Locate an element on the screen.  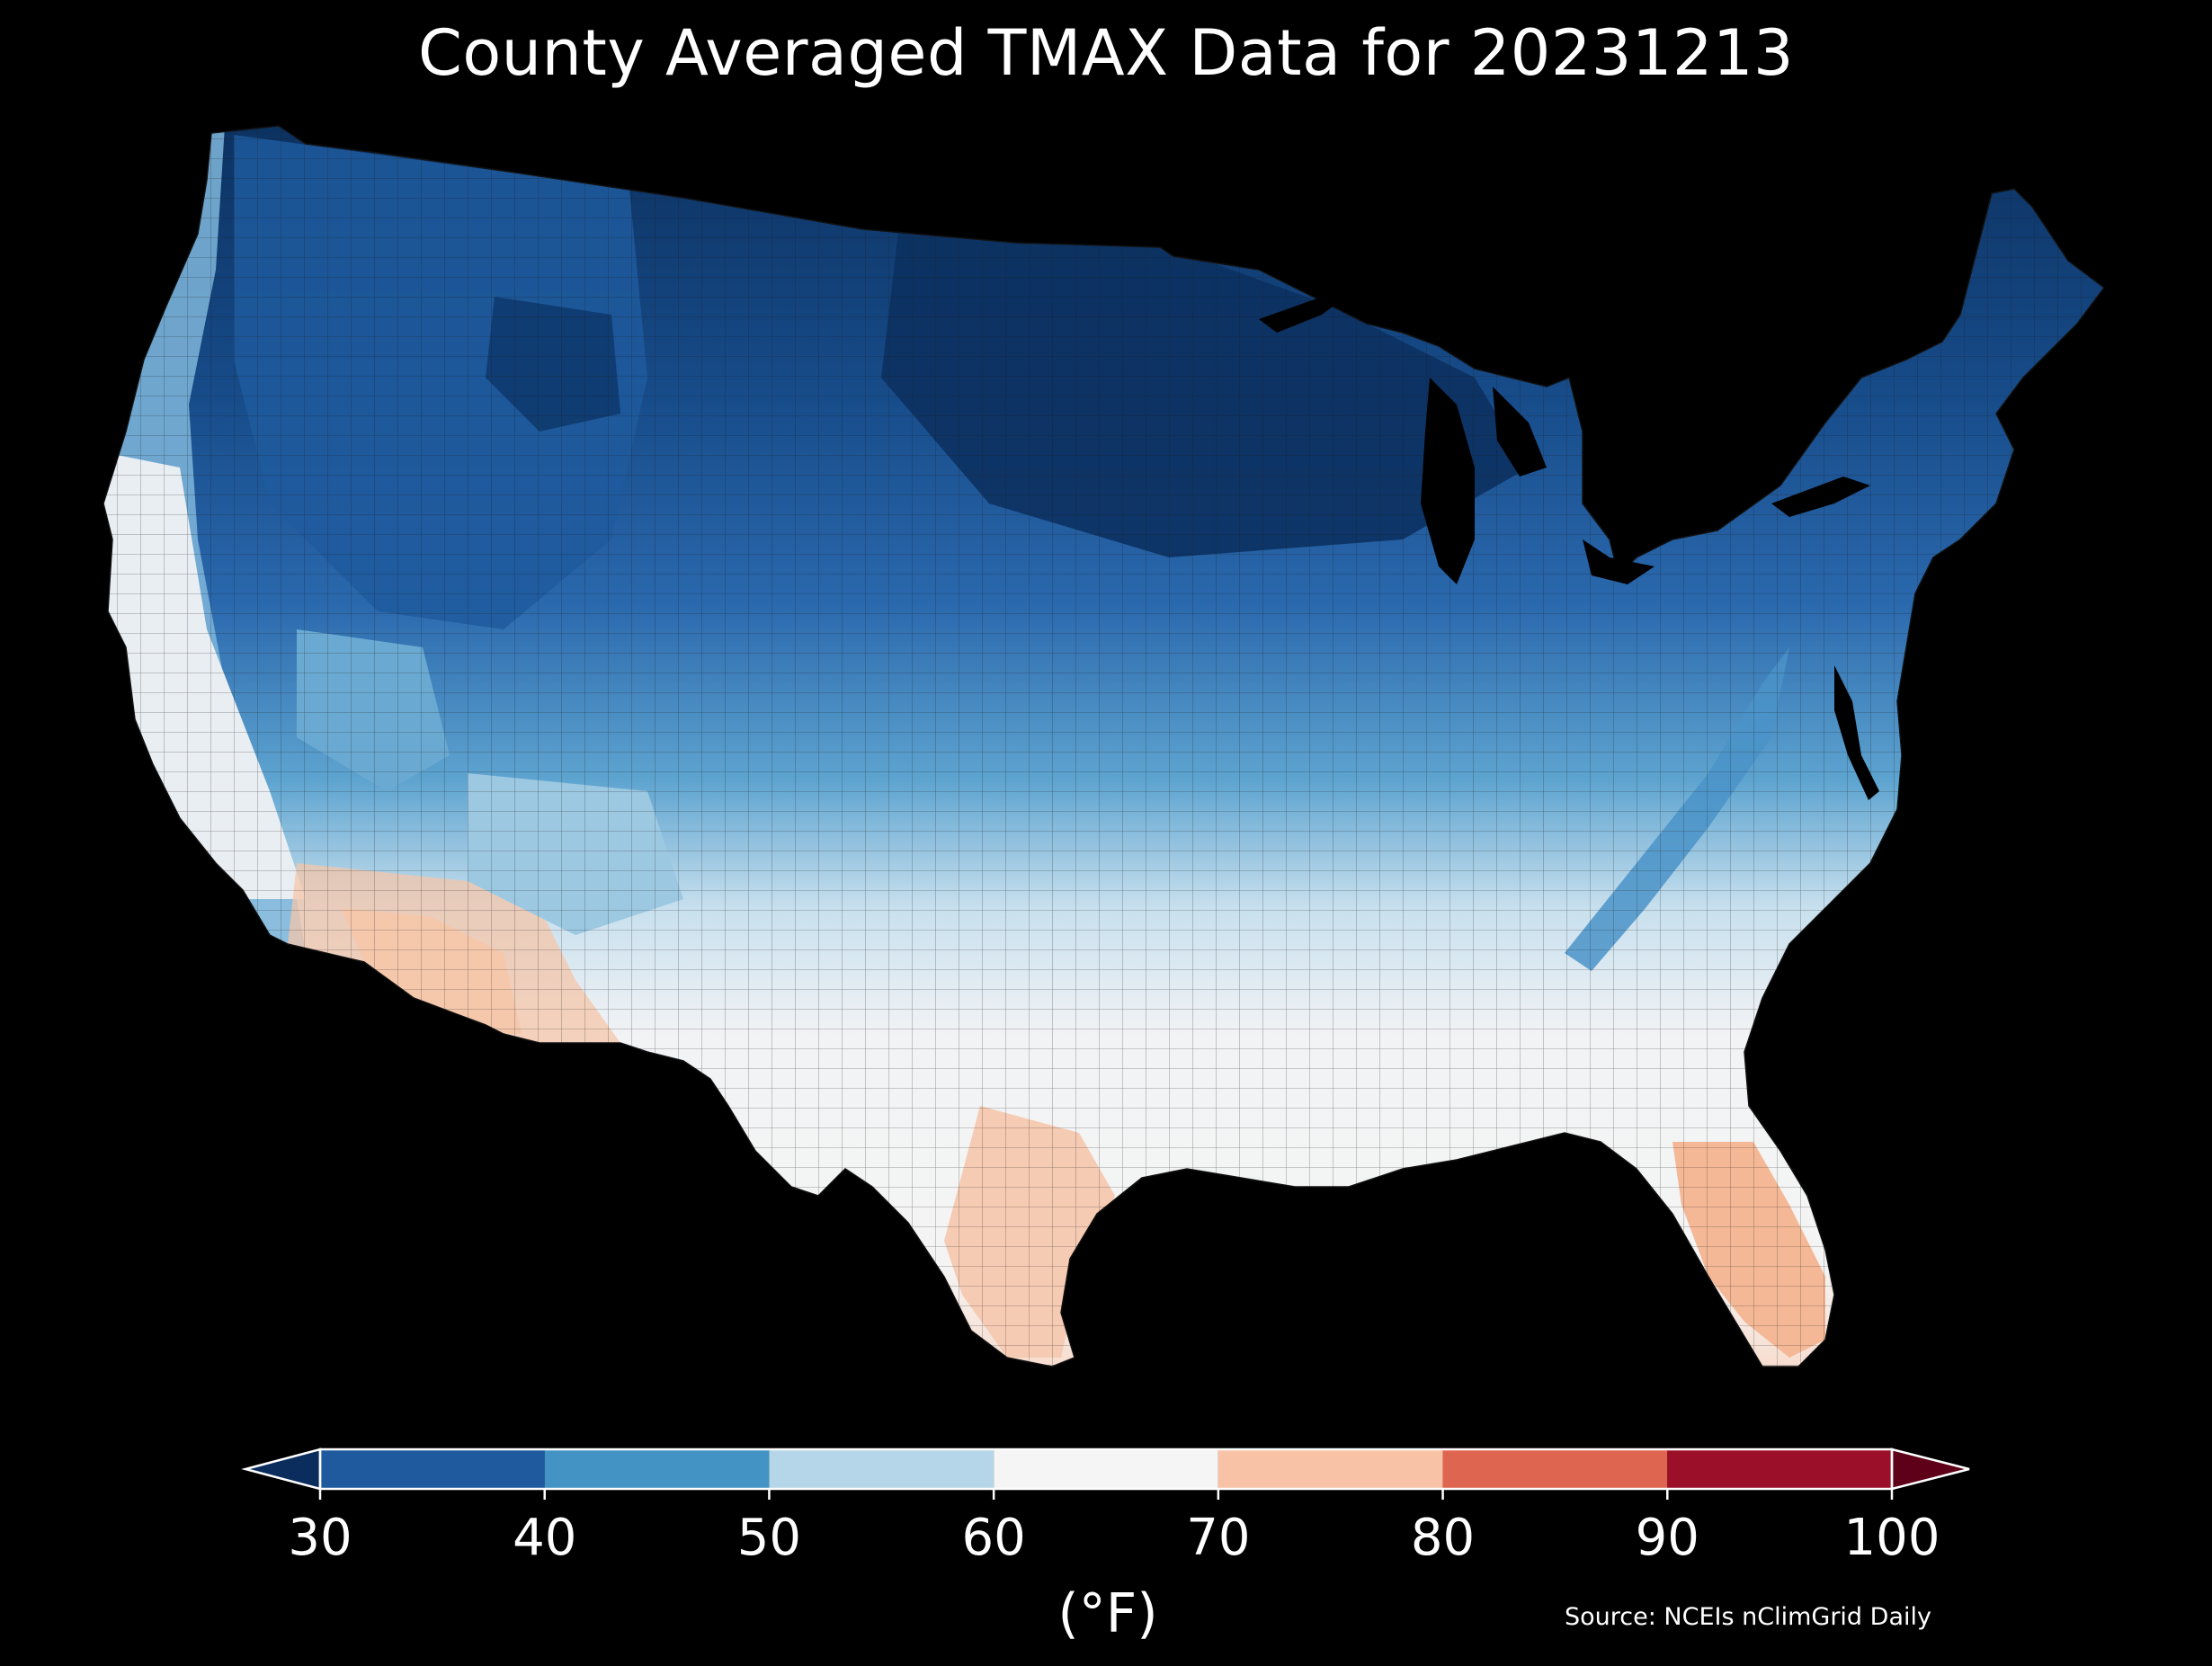
colorbar-tick-label: 40 is located at coordinates (545, 1538).